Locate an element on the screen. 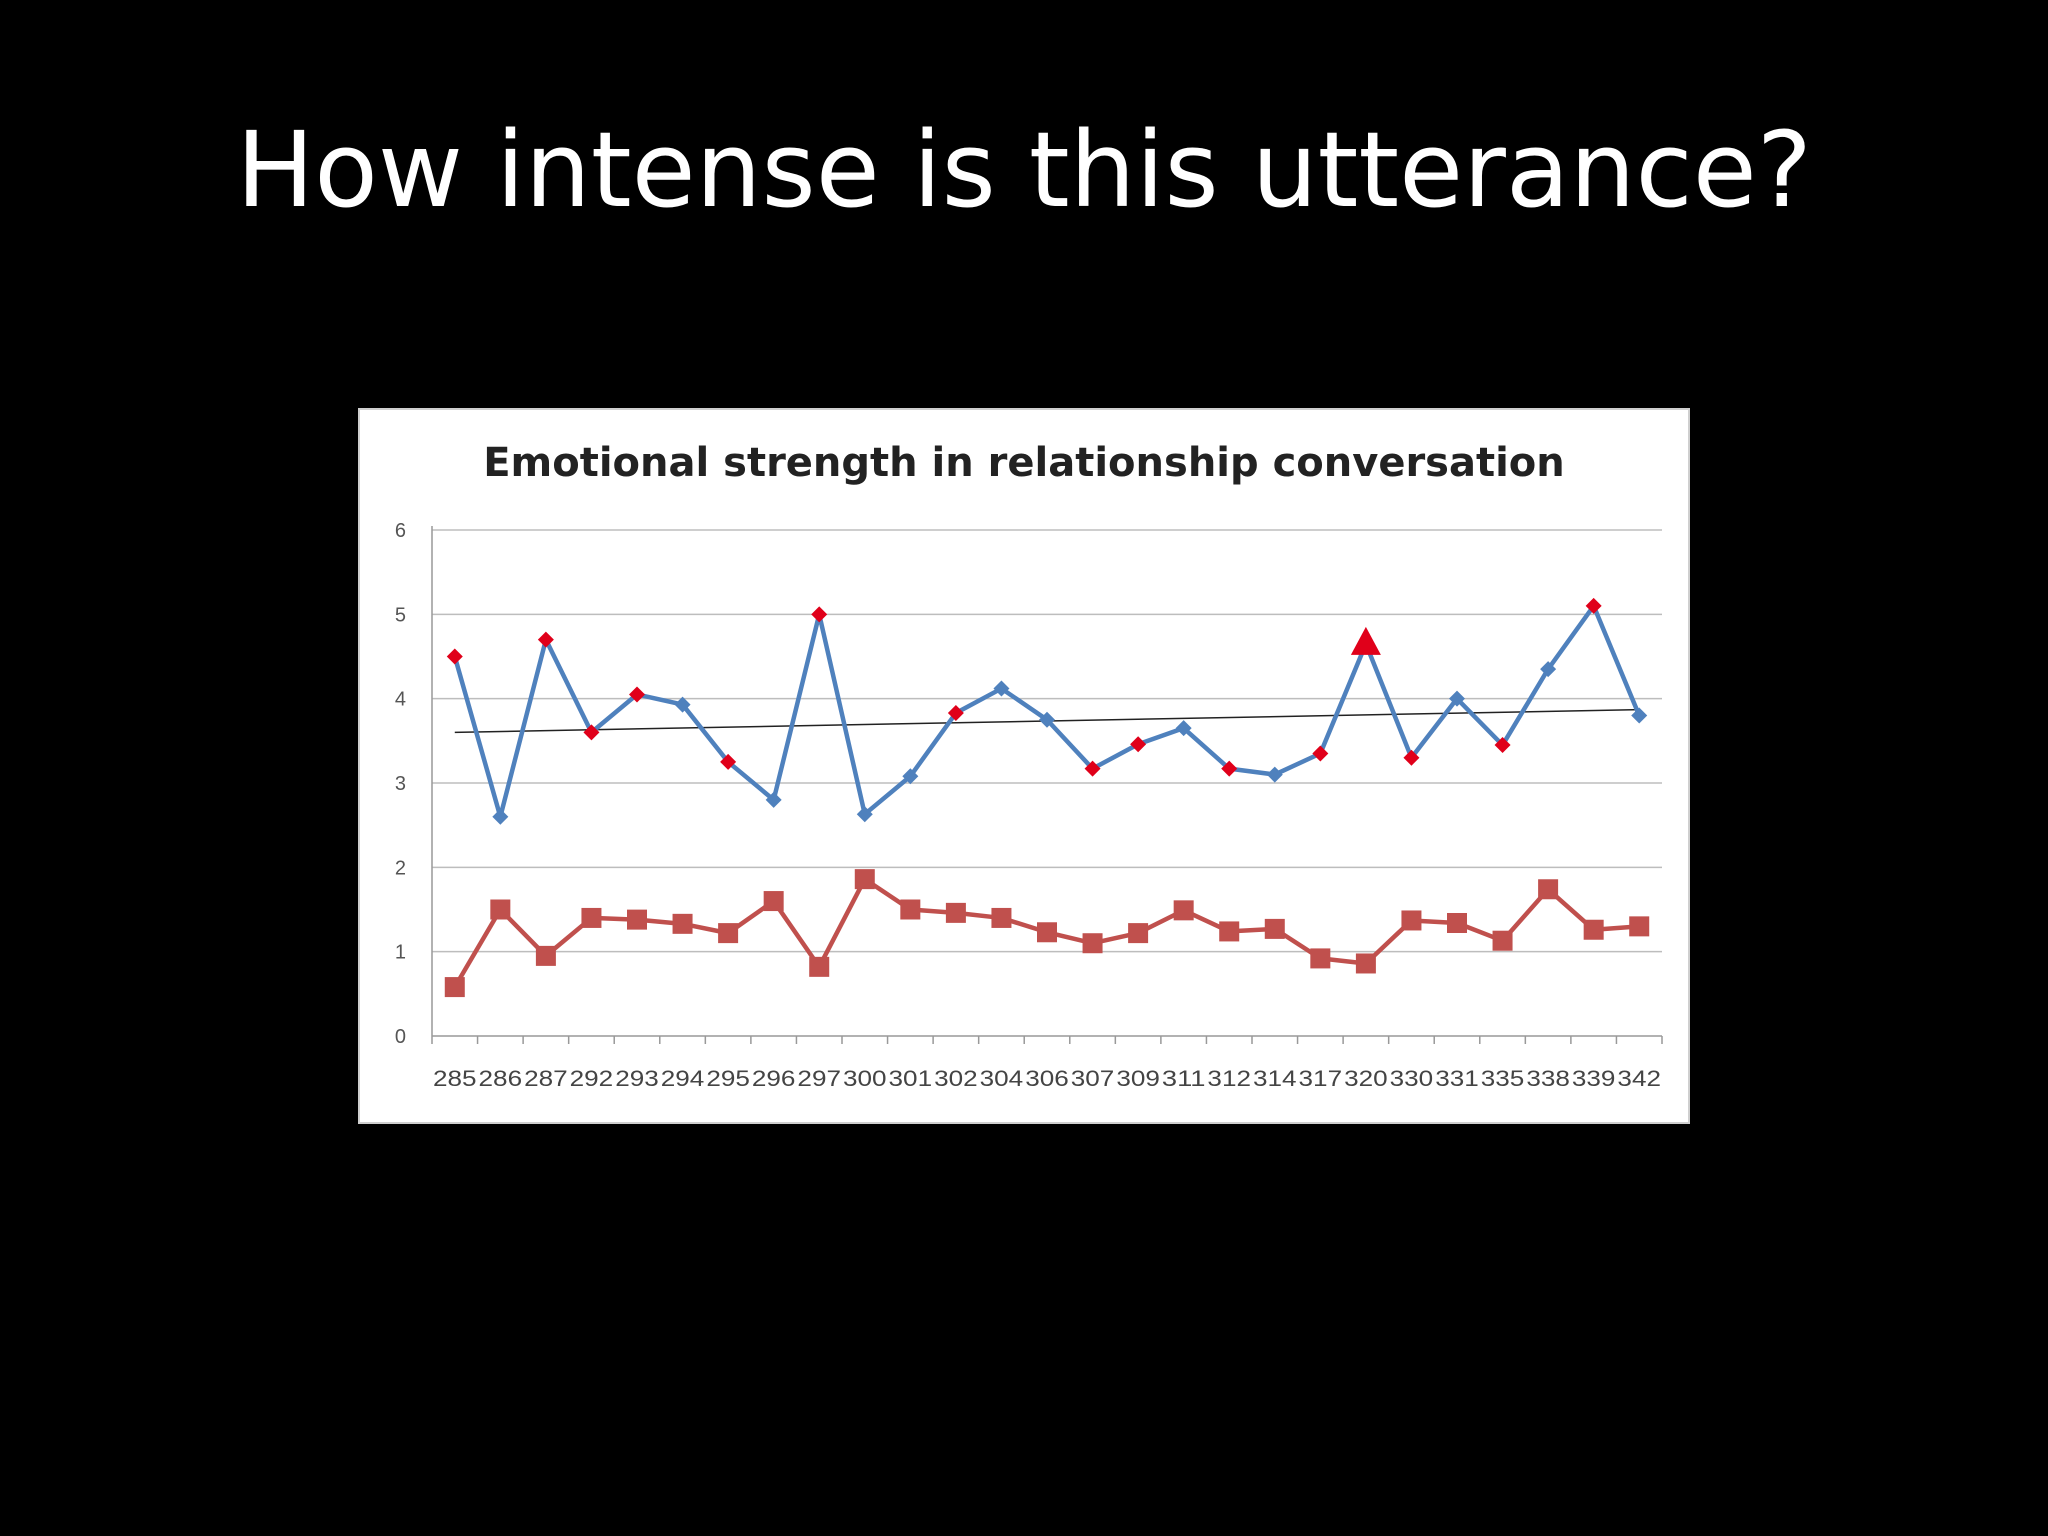 The height and width of the screenshot is (1536, 2048). x-tick-label: 330 is located at coordinates (1412, 1078).